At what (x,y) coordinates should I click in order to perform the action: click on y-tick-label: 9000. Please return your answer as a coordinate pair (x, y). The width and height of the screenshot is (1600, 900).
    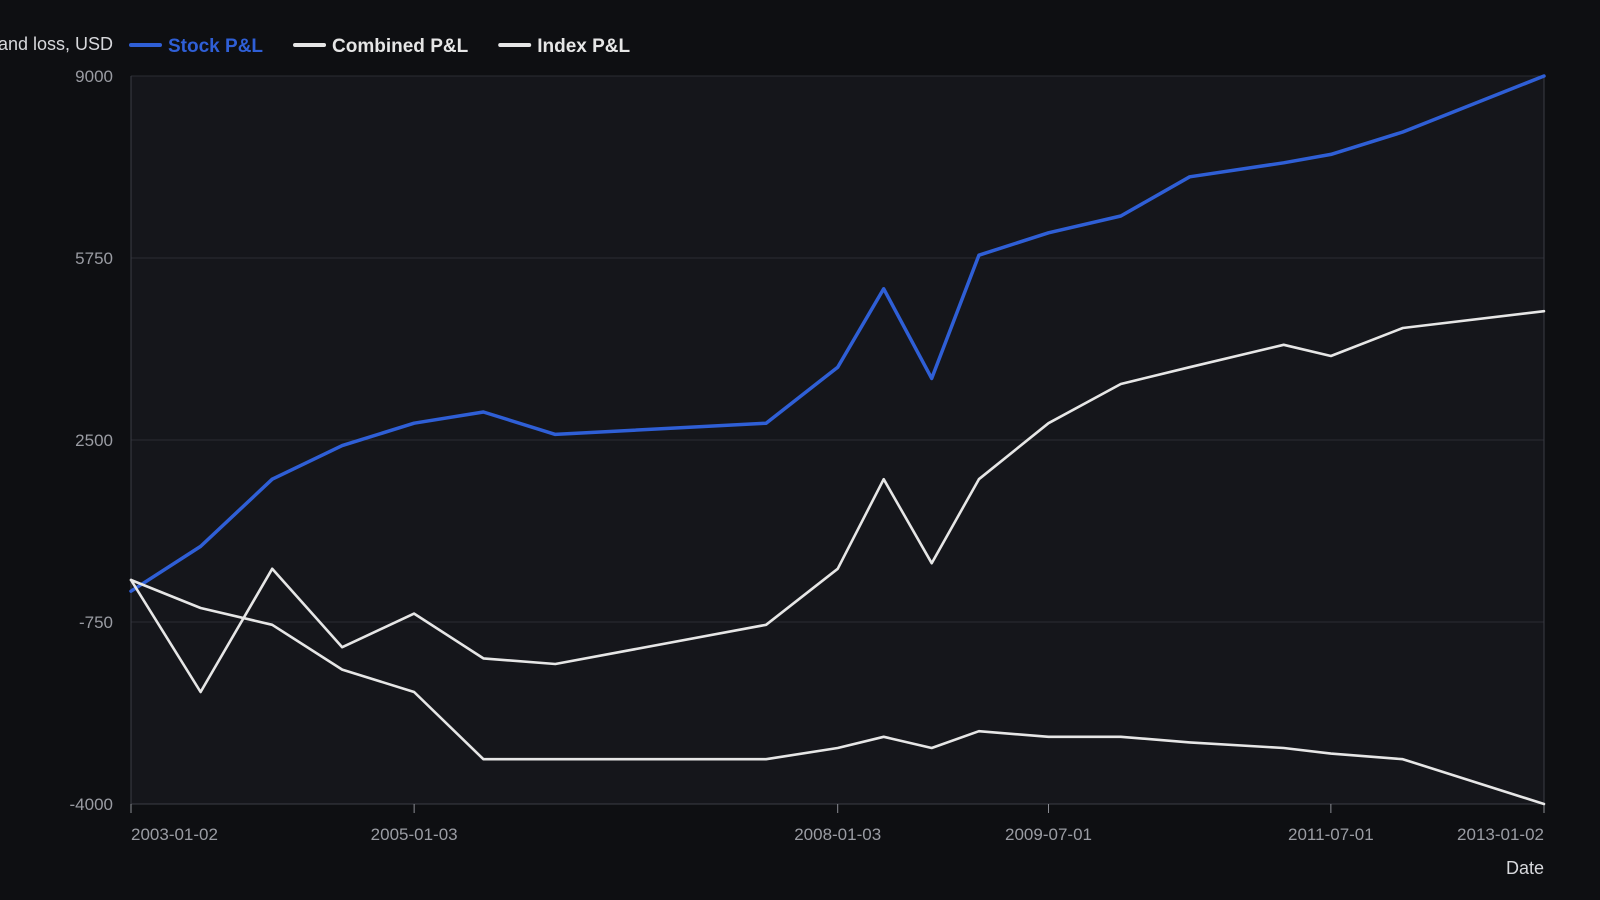
    Looking at the image, I should click on (94, 76).